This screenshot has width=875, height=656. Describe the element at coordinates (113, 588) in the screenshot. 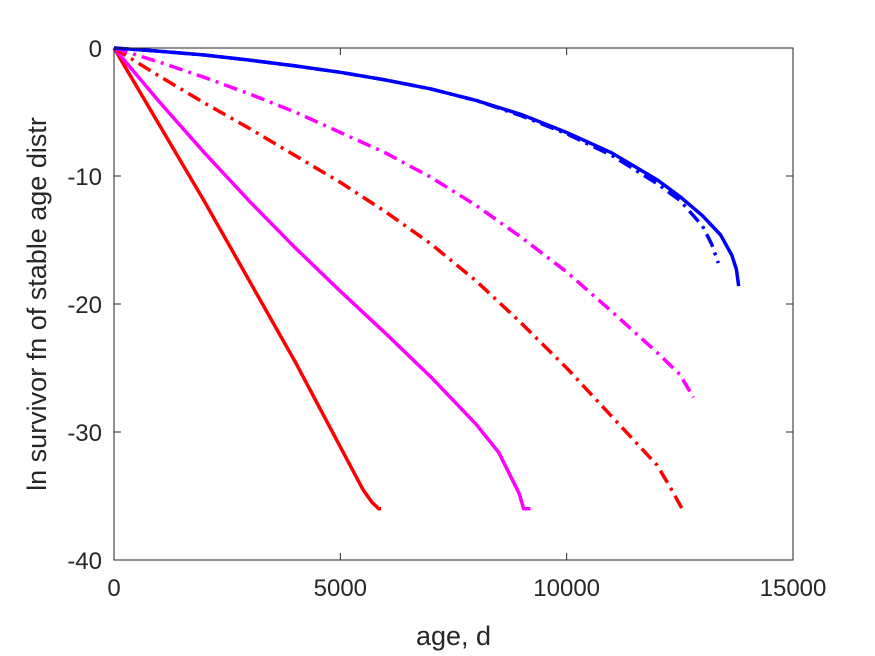

I see `x-tick-label: 0` at that location.